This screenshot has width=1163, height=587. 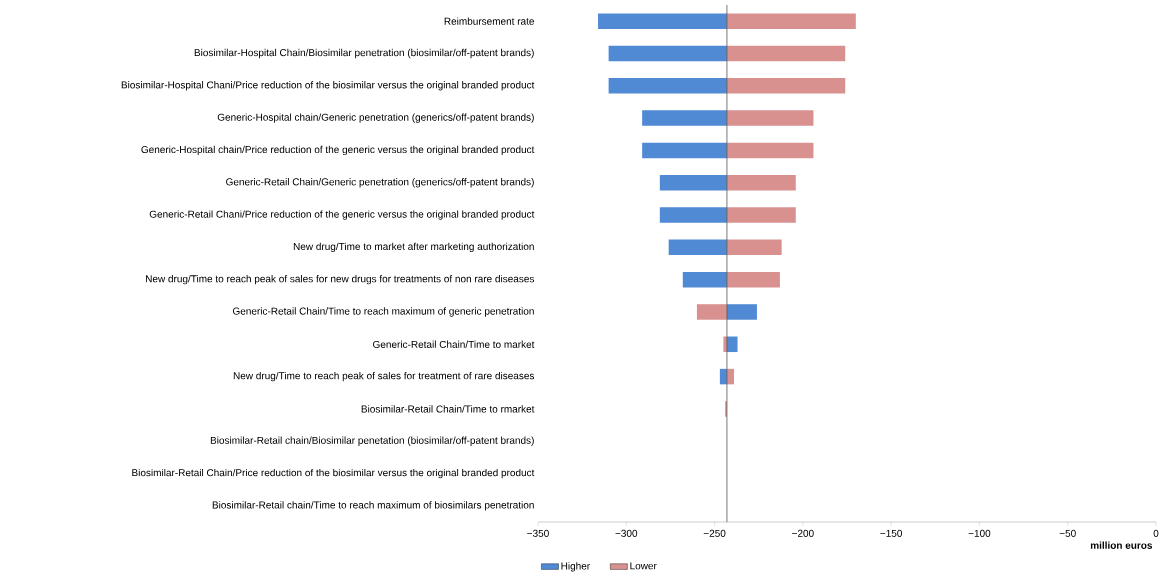 What do you see at coordinates (380, 183) in the screenshot?
I see `y-tick-label: Generic-Retail Chain/Generic penetration (generics/off-patent brands)` at bounding box center [380, 183].